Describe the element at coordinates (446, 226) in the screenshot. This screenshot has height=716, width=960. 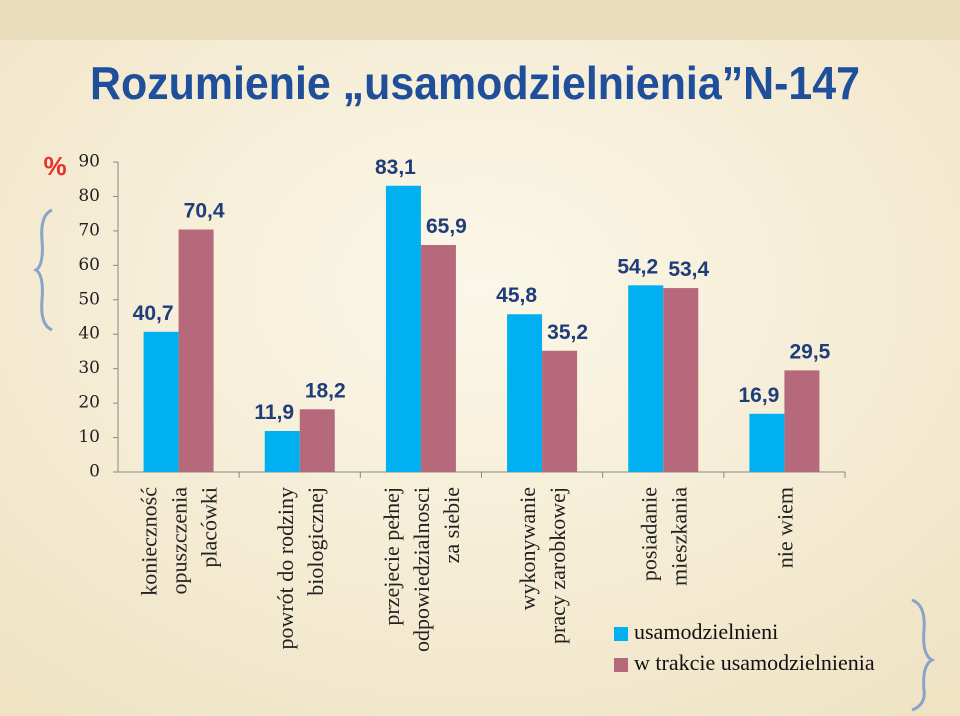
I see `value-label: 65,9` at that location.